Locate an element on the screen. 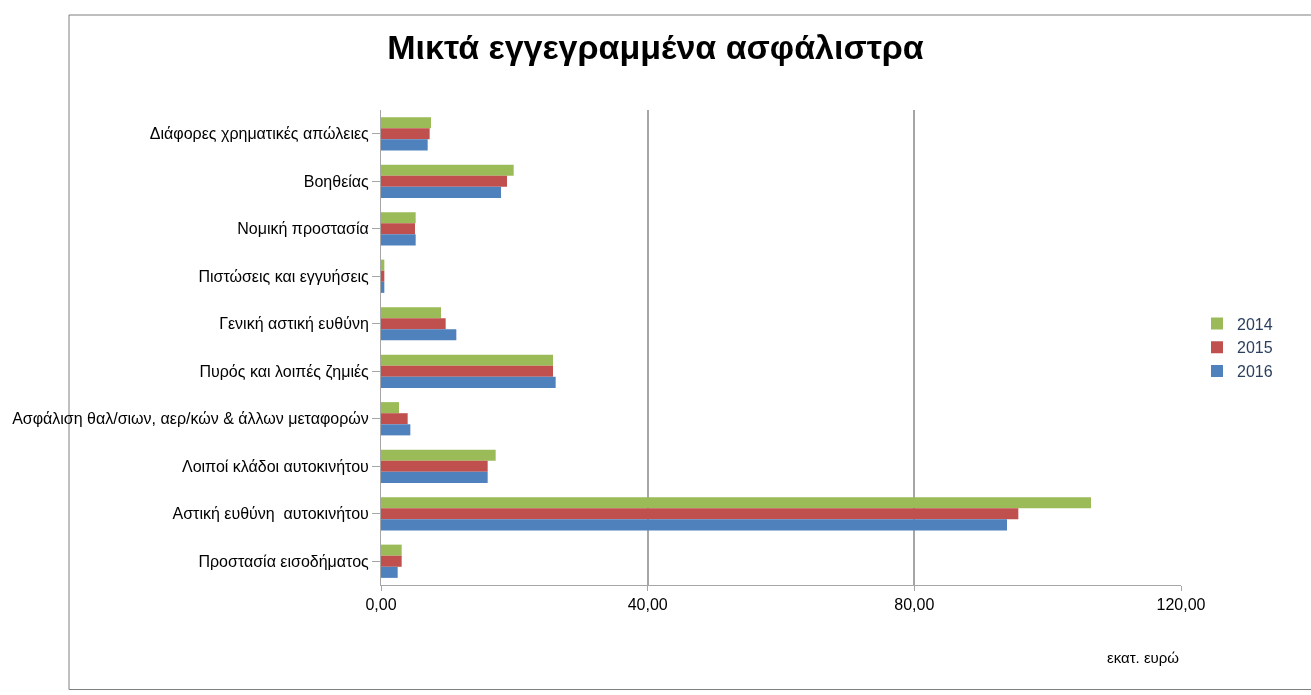 The image size is (1311, 695). y-tick-label: Αστική ευθύνη αυτοκινήτου is located at coordinates (270, 514).